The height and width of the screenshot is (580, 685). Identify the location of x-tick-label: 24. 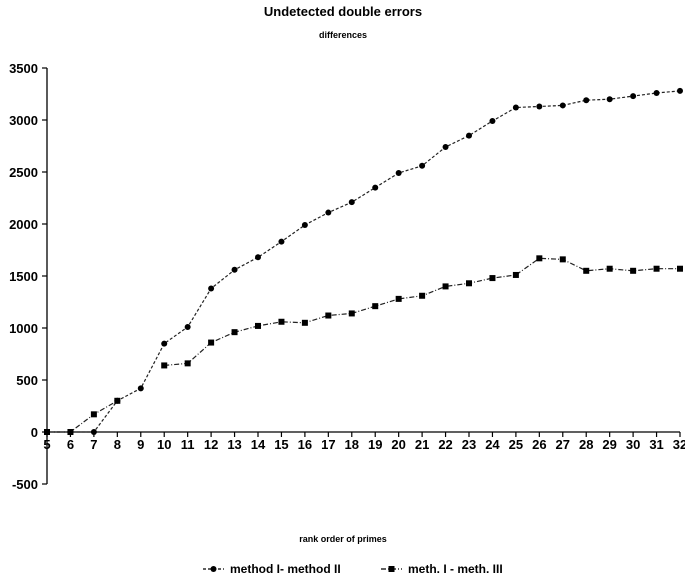
(492, 444).